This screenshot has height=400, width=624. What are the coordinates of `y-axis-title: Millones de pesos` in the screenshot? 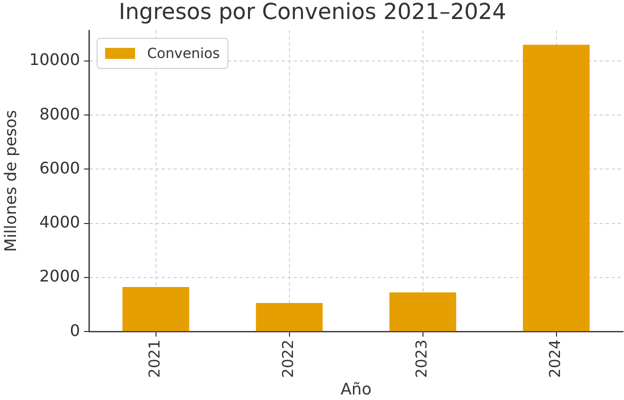 It's located at (10, 181).